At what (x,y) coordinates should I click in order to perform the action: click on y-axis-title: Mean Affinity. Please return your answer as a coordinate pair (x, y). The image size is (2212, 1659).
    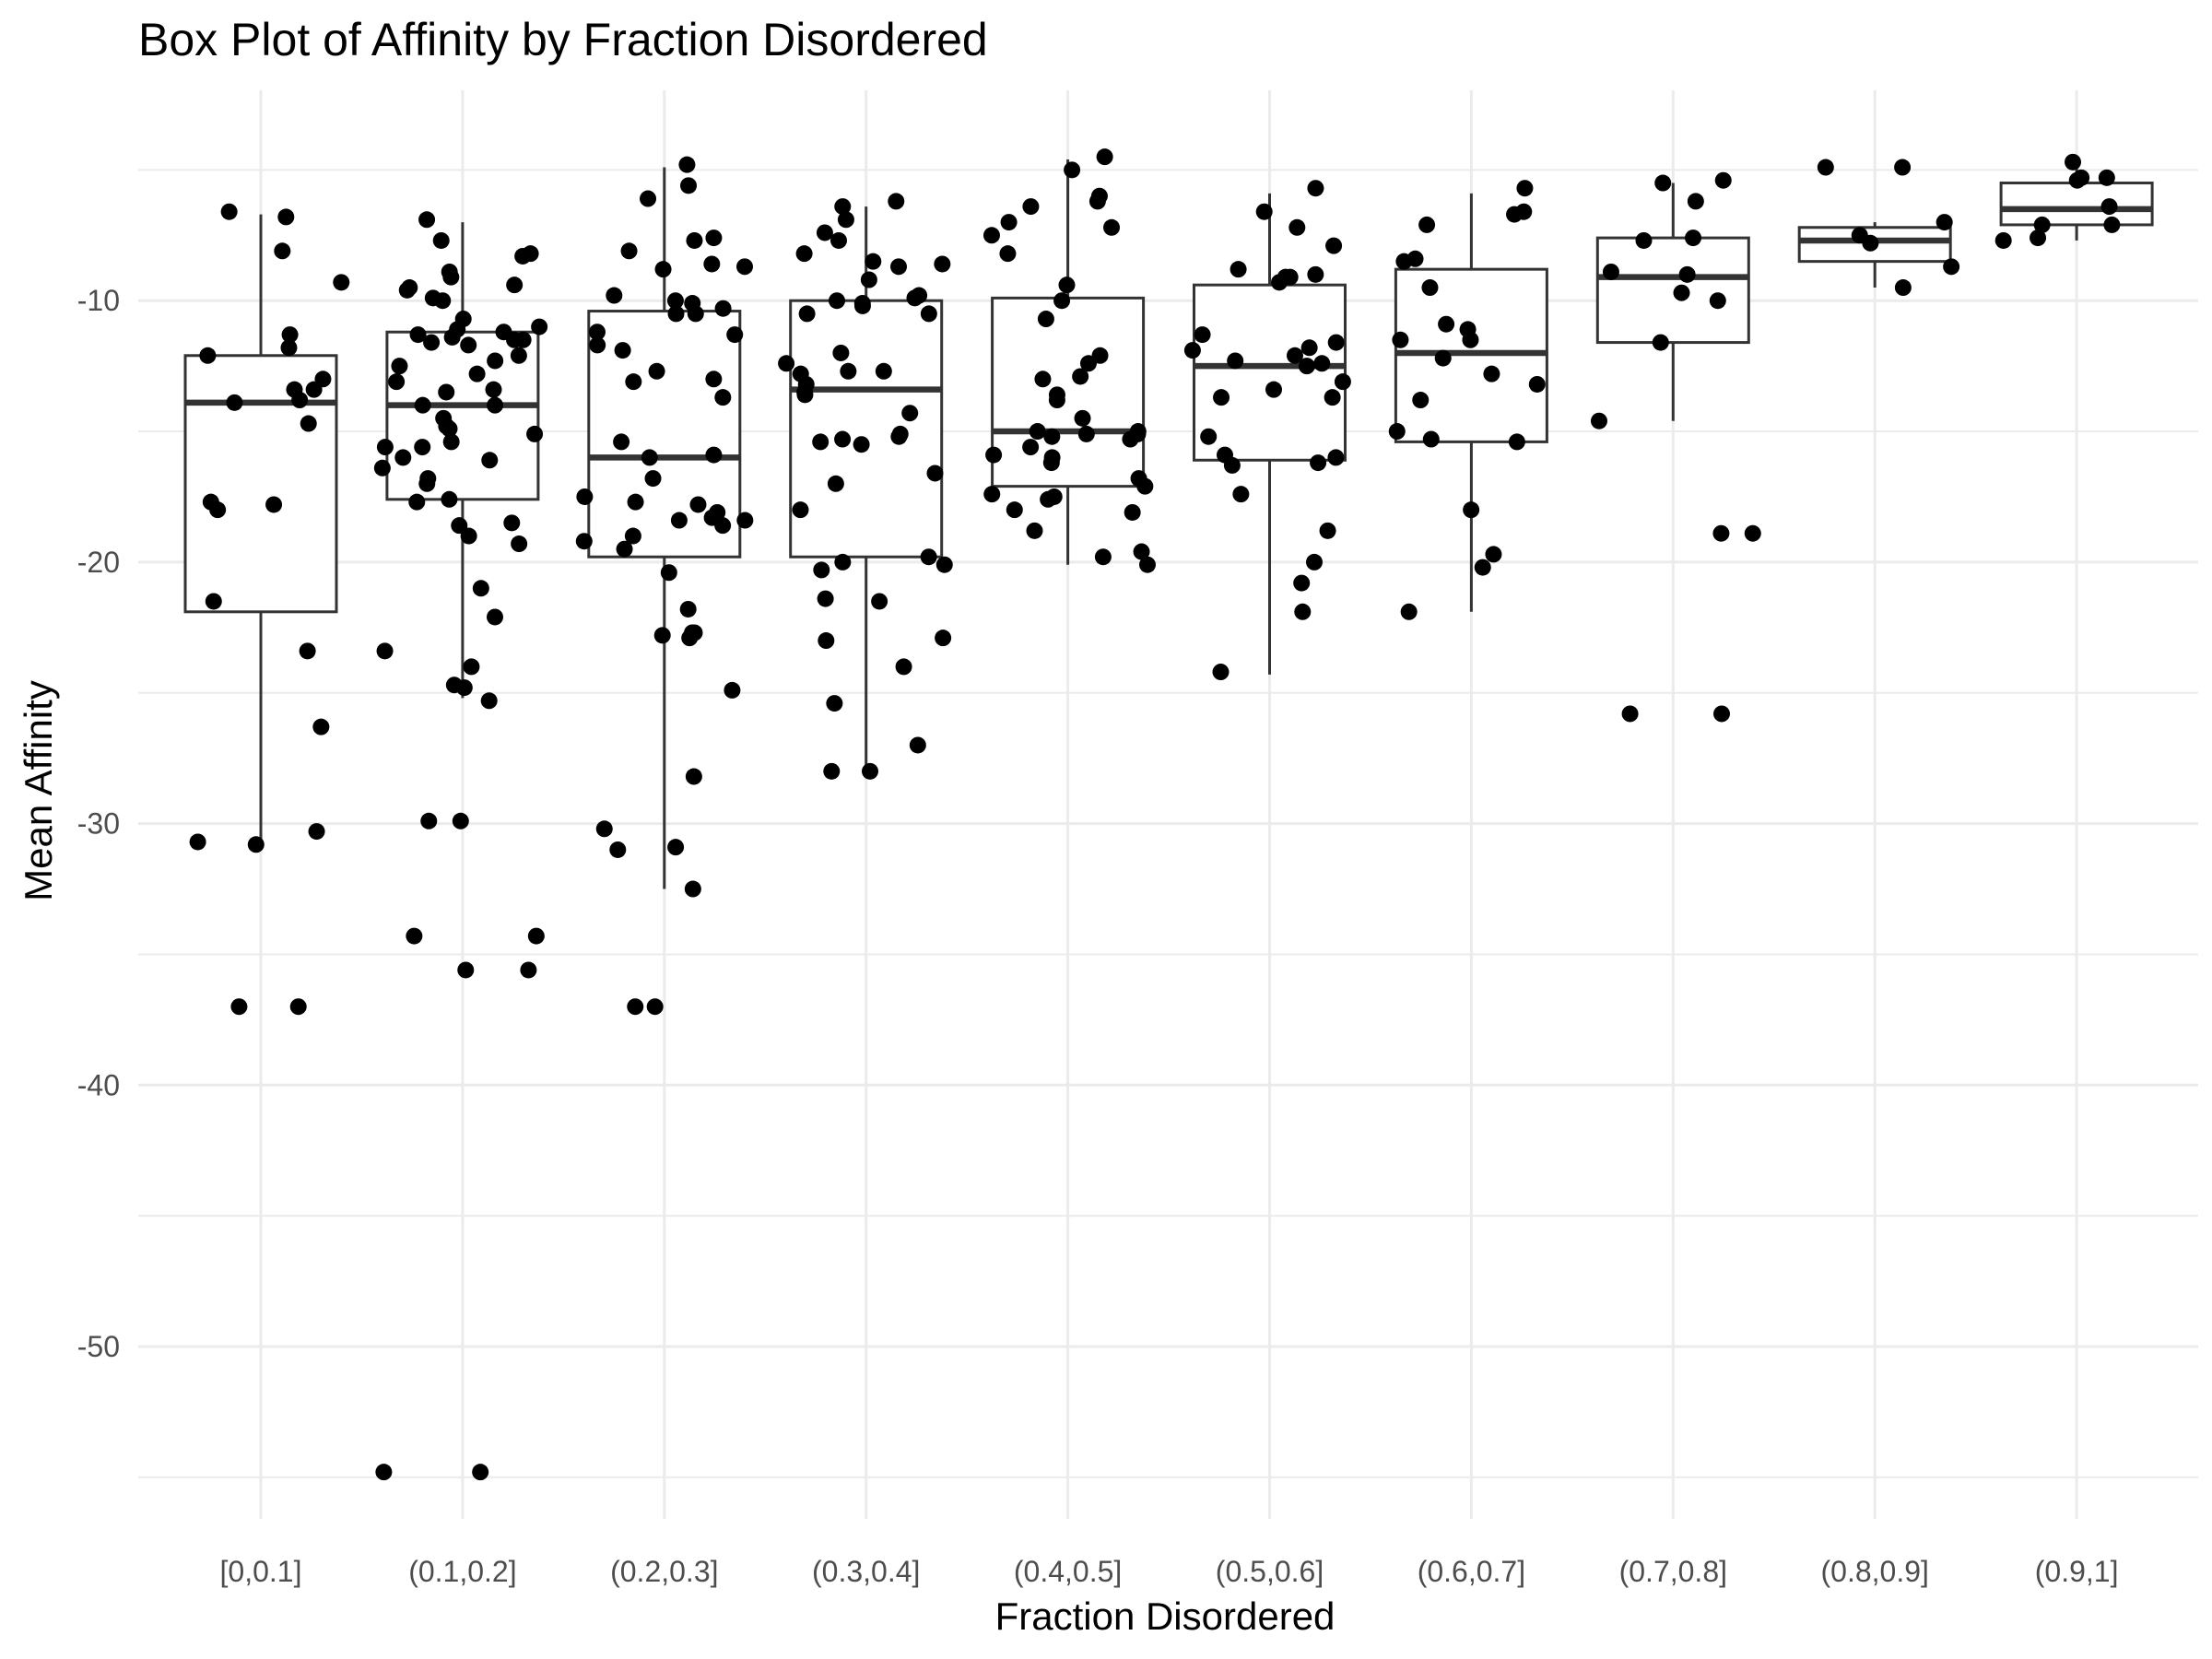
    Looking at the image, I should click on (38, 790).